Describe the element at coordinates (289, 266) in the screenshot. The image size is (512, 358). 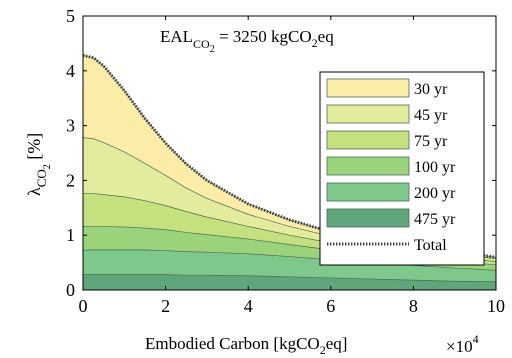
I see `area-200-yr` at that location.